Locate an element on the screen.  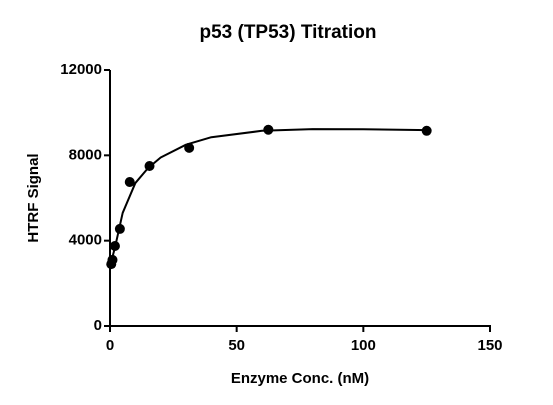
x-tick-label: 50 is located at coordinates (236, 345).